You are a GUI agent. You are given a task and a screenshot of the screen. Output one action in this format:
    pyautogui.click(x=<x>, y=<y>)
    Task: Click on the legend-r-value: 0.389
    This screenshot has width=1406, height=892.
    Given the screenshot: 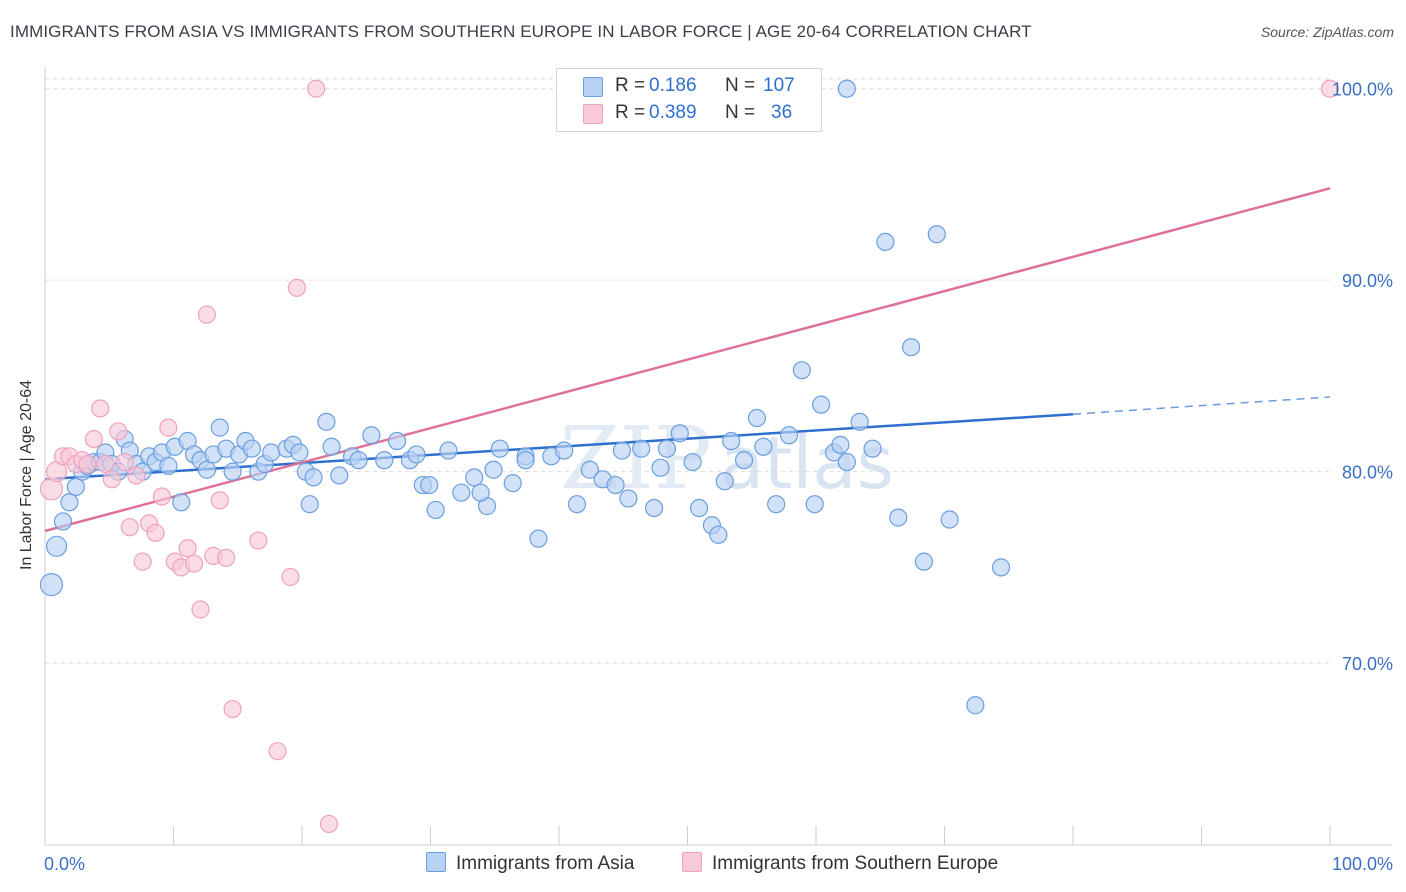 What is the action you would take?
    pyautogui.click(x=673, y=112)
    